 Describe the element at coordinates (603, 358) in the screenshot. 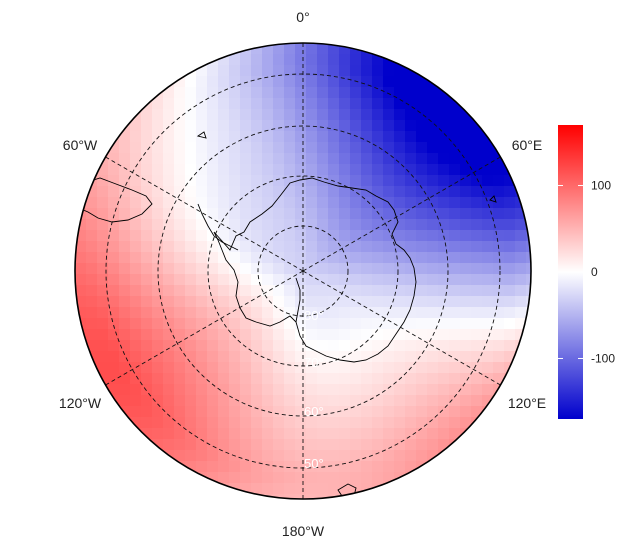

I see `colorbar-tick-label: -100` at that location.